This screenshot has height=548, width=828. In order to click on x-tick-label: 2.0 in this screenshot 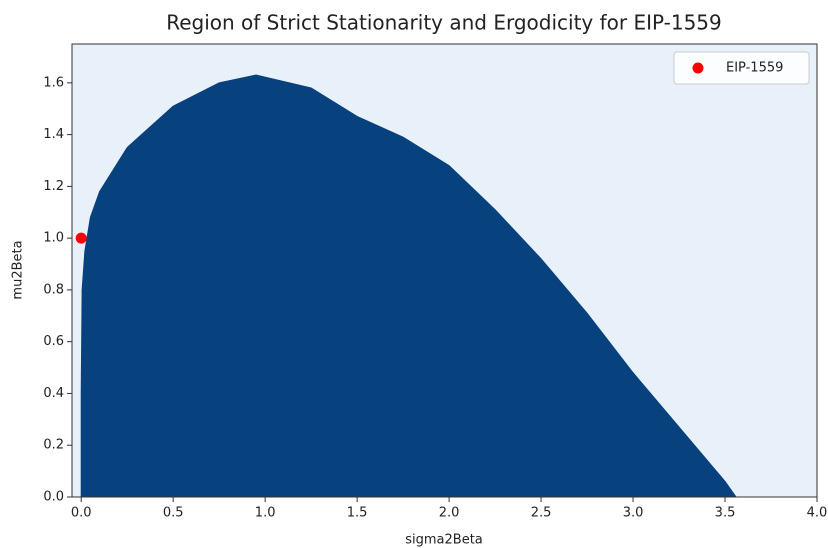, I will do `click(449, 513)`.